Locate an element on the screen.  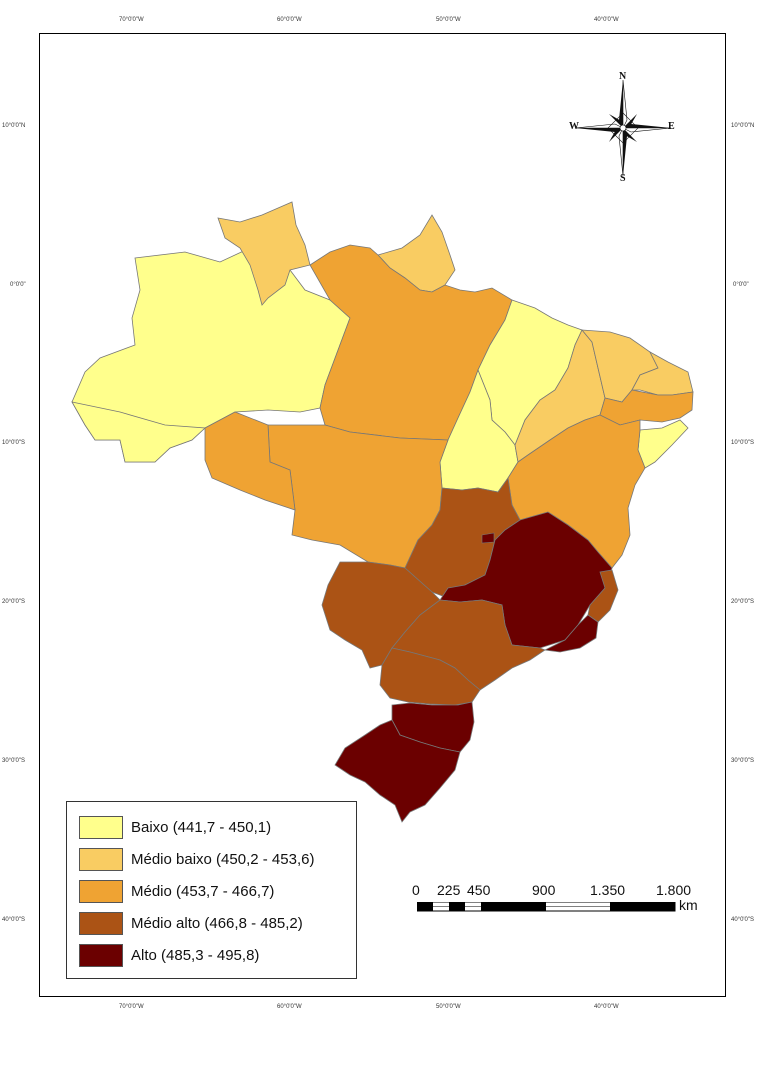
legend-swatch-alto is located at coordinates (101, 955).